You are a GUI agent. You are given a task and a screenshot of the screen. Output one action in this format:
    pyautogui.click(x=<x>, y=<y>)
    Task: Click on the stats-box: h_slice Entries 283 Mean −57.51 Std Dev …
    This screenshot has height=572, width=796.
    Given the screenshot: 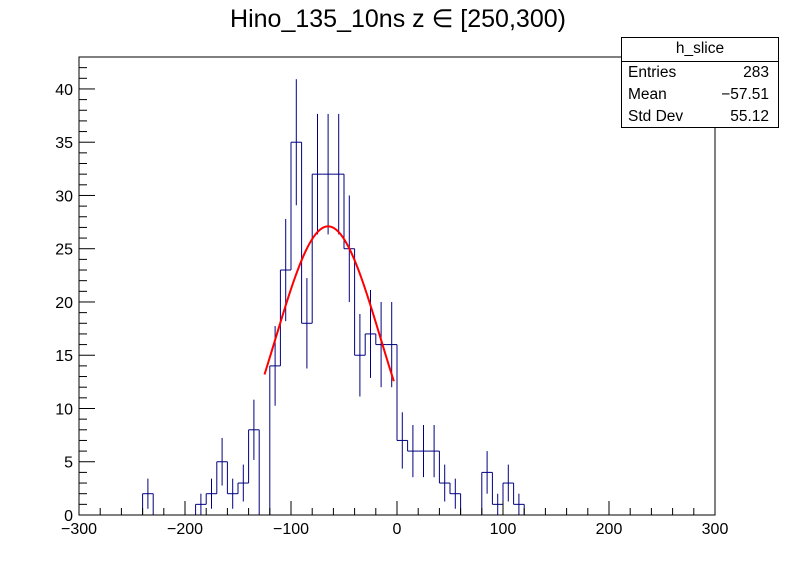 What is the action you would take?
    pyautogui.click(x=700, y=82)
    